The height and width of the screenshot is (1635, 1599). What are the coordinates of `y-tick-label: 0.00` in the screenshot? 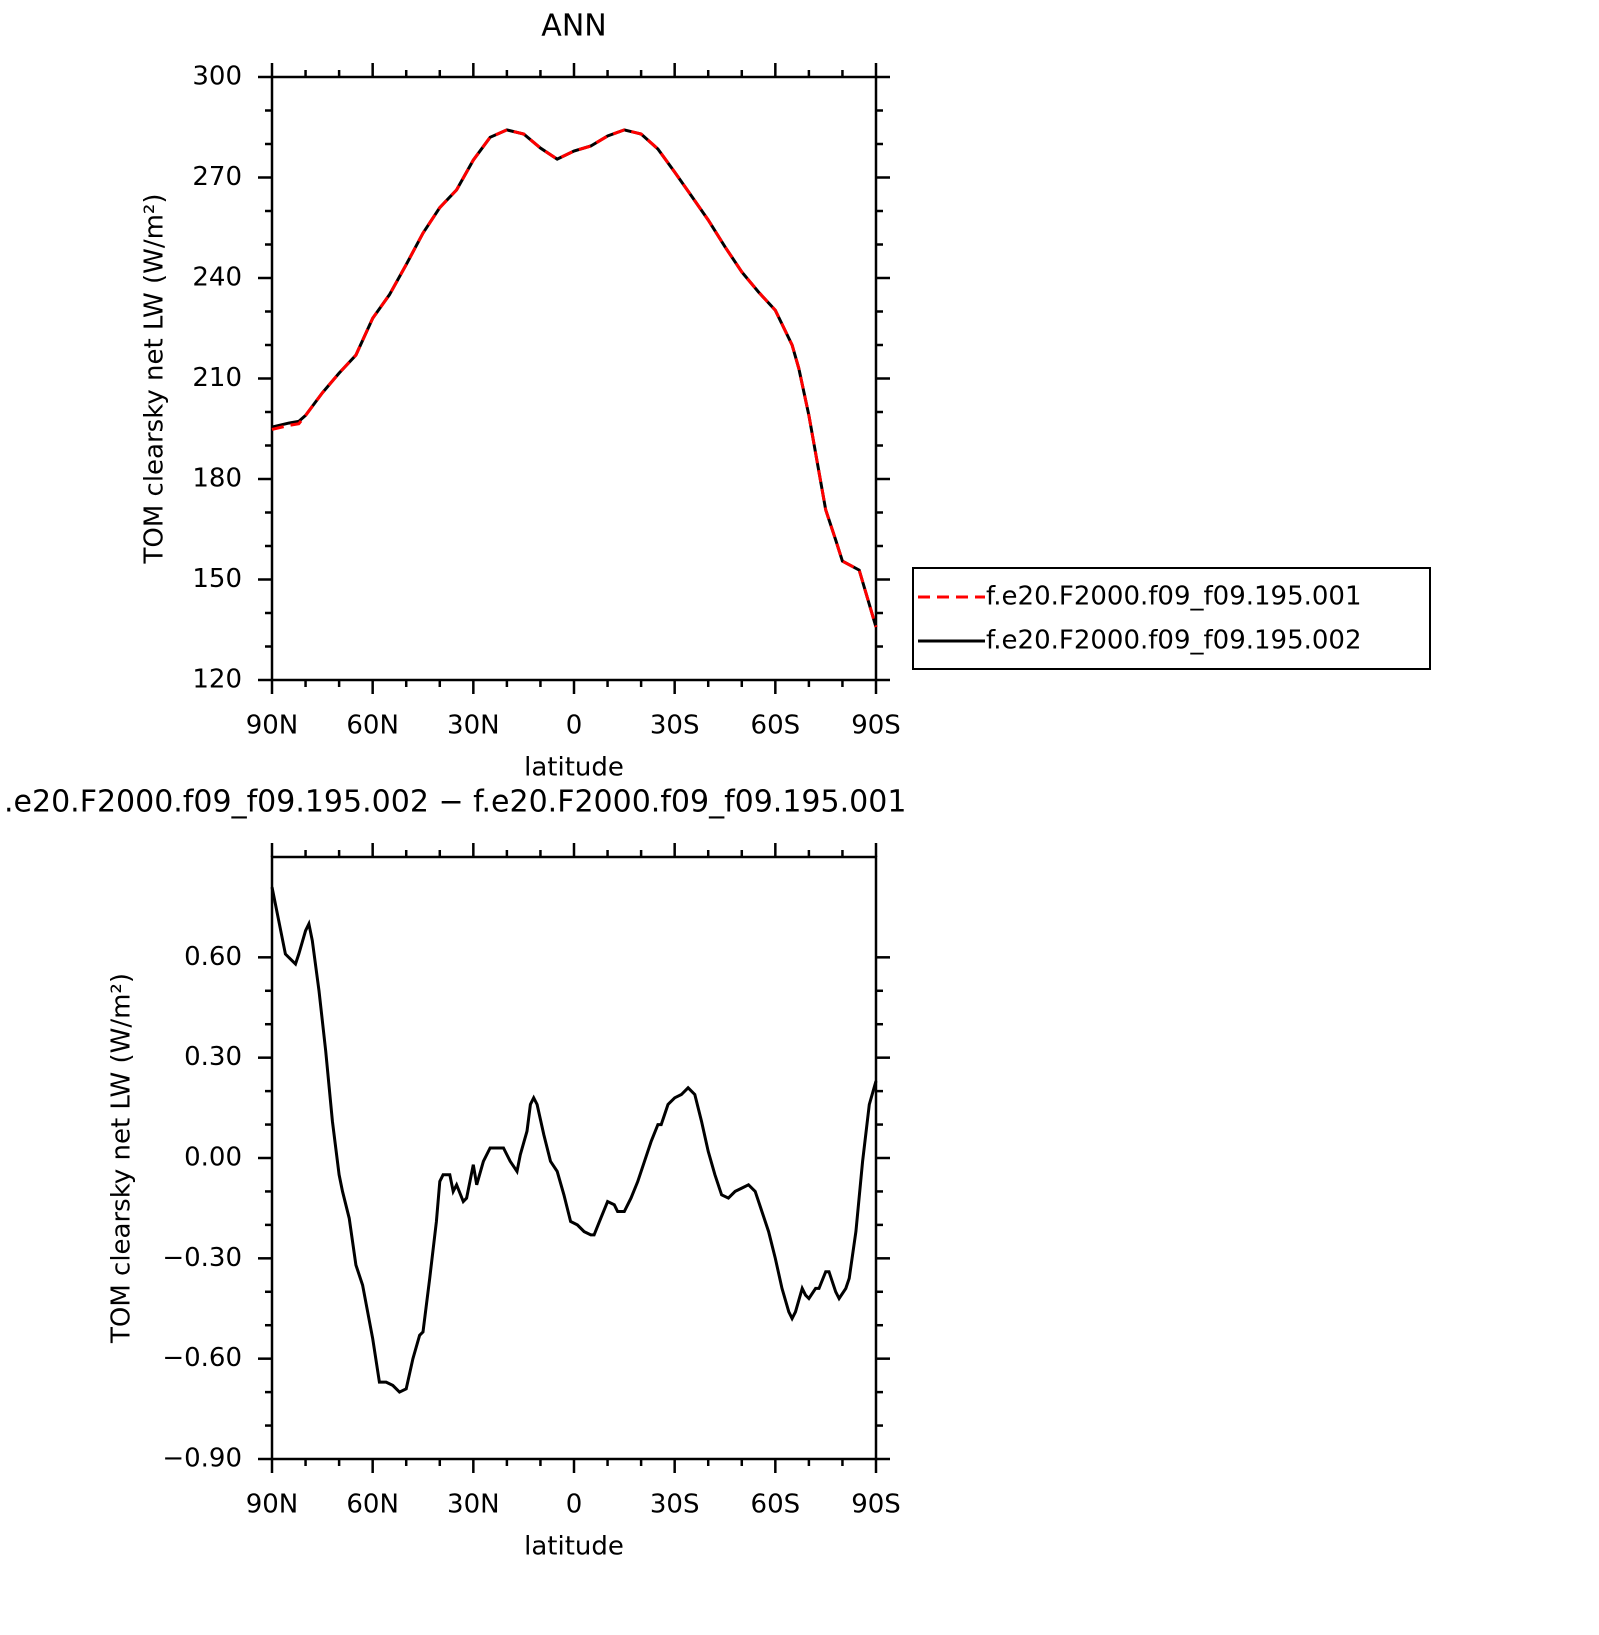 It's located at (213, 1158).